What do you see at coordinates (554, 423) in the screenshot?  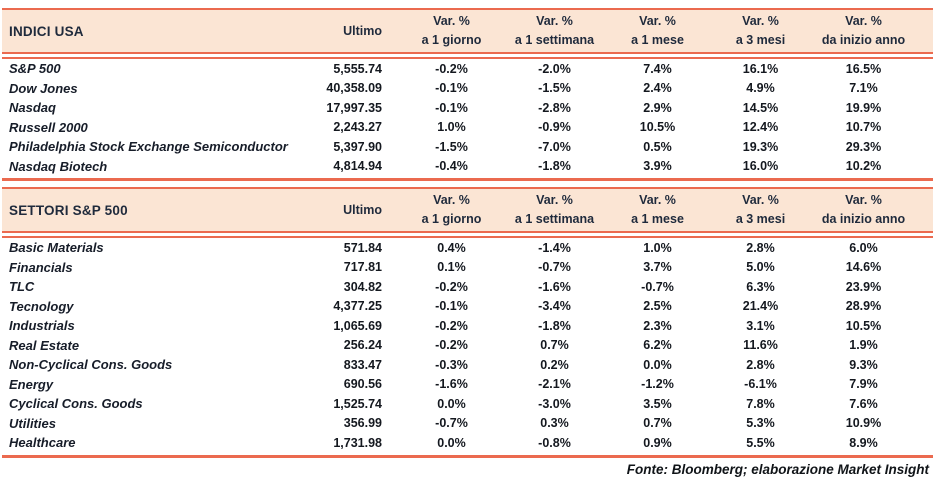 I see `var-1w-value: 0.3%` at bounding box center [554, 423].